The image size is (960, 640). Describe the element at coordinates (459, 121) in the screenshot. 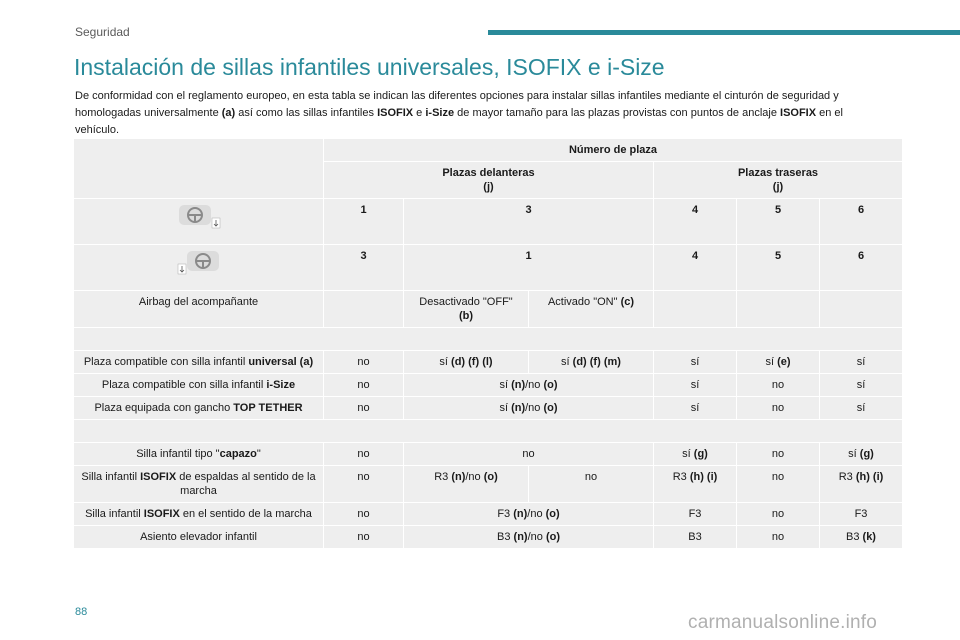

I see `text: en el vehículo.` at that location.